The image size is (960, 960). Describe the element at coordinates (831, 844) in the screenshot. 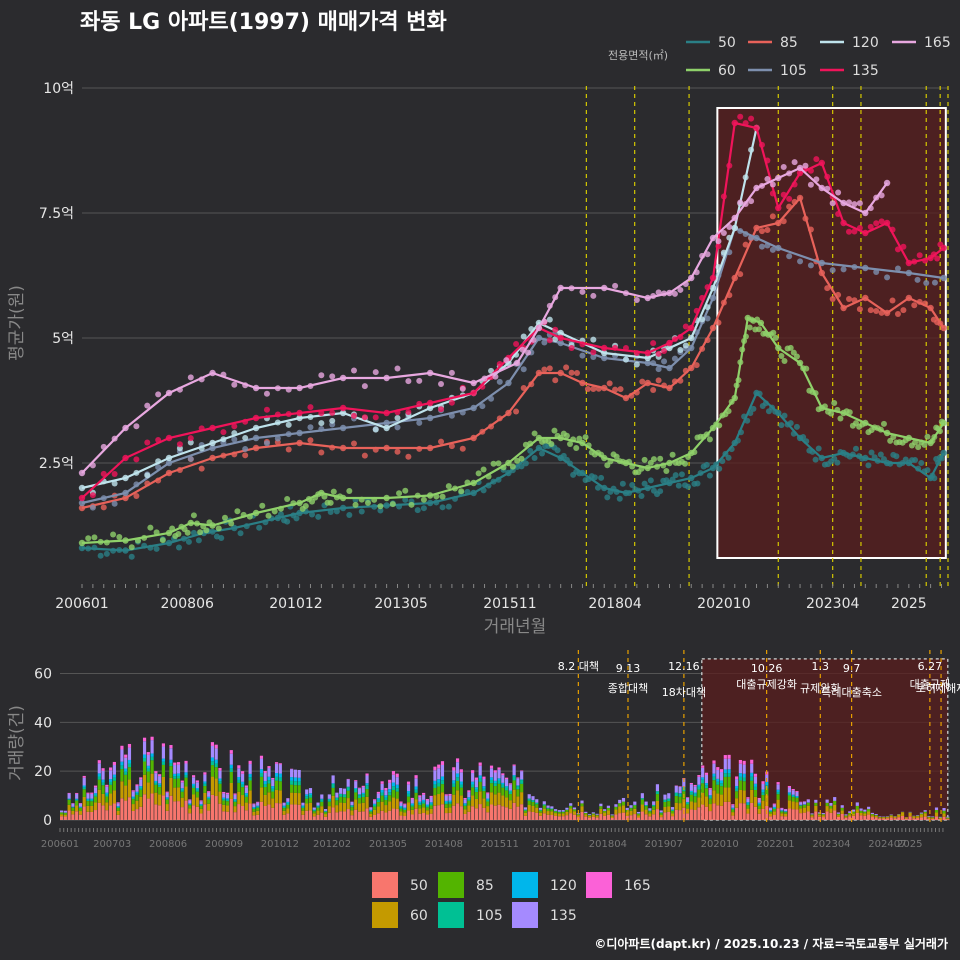

I see `bar-x-tick-label: 202304` at that location.